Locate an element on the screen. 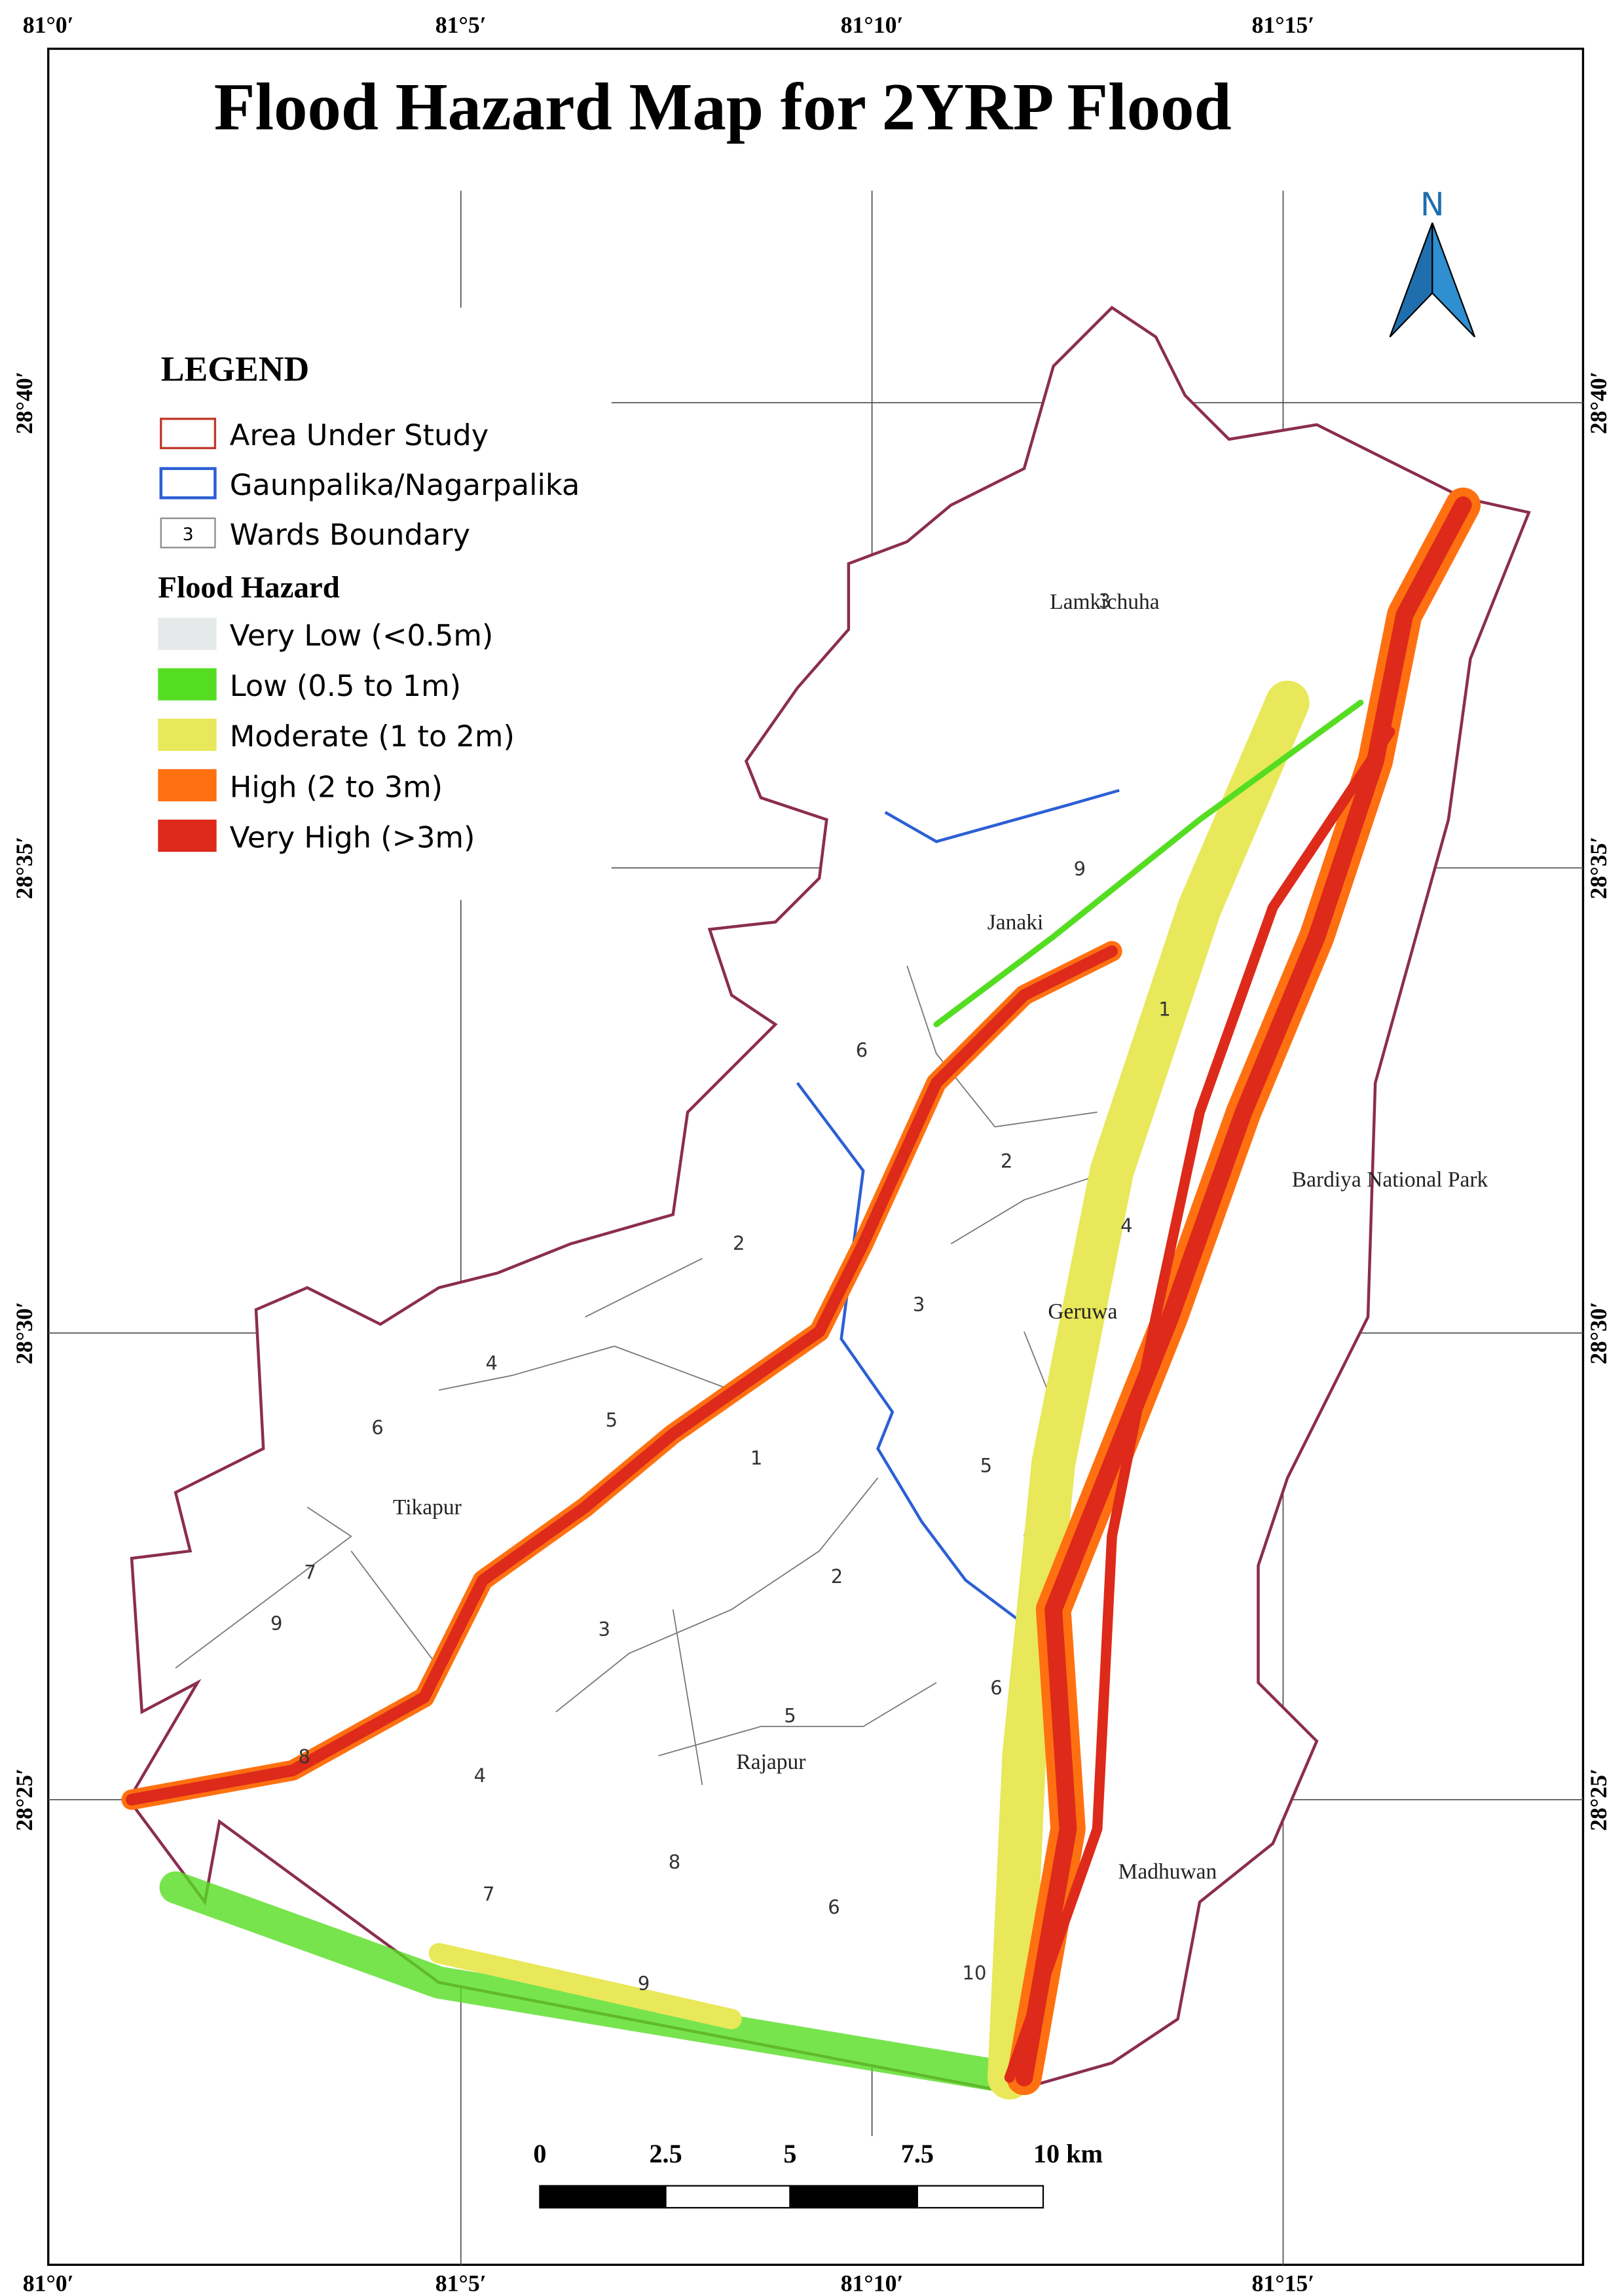 This screenshot has width=1624, height=2296. north-arrow: N is located at coordinates (1432, 261).